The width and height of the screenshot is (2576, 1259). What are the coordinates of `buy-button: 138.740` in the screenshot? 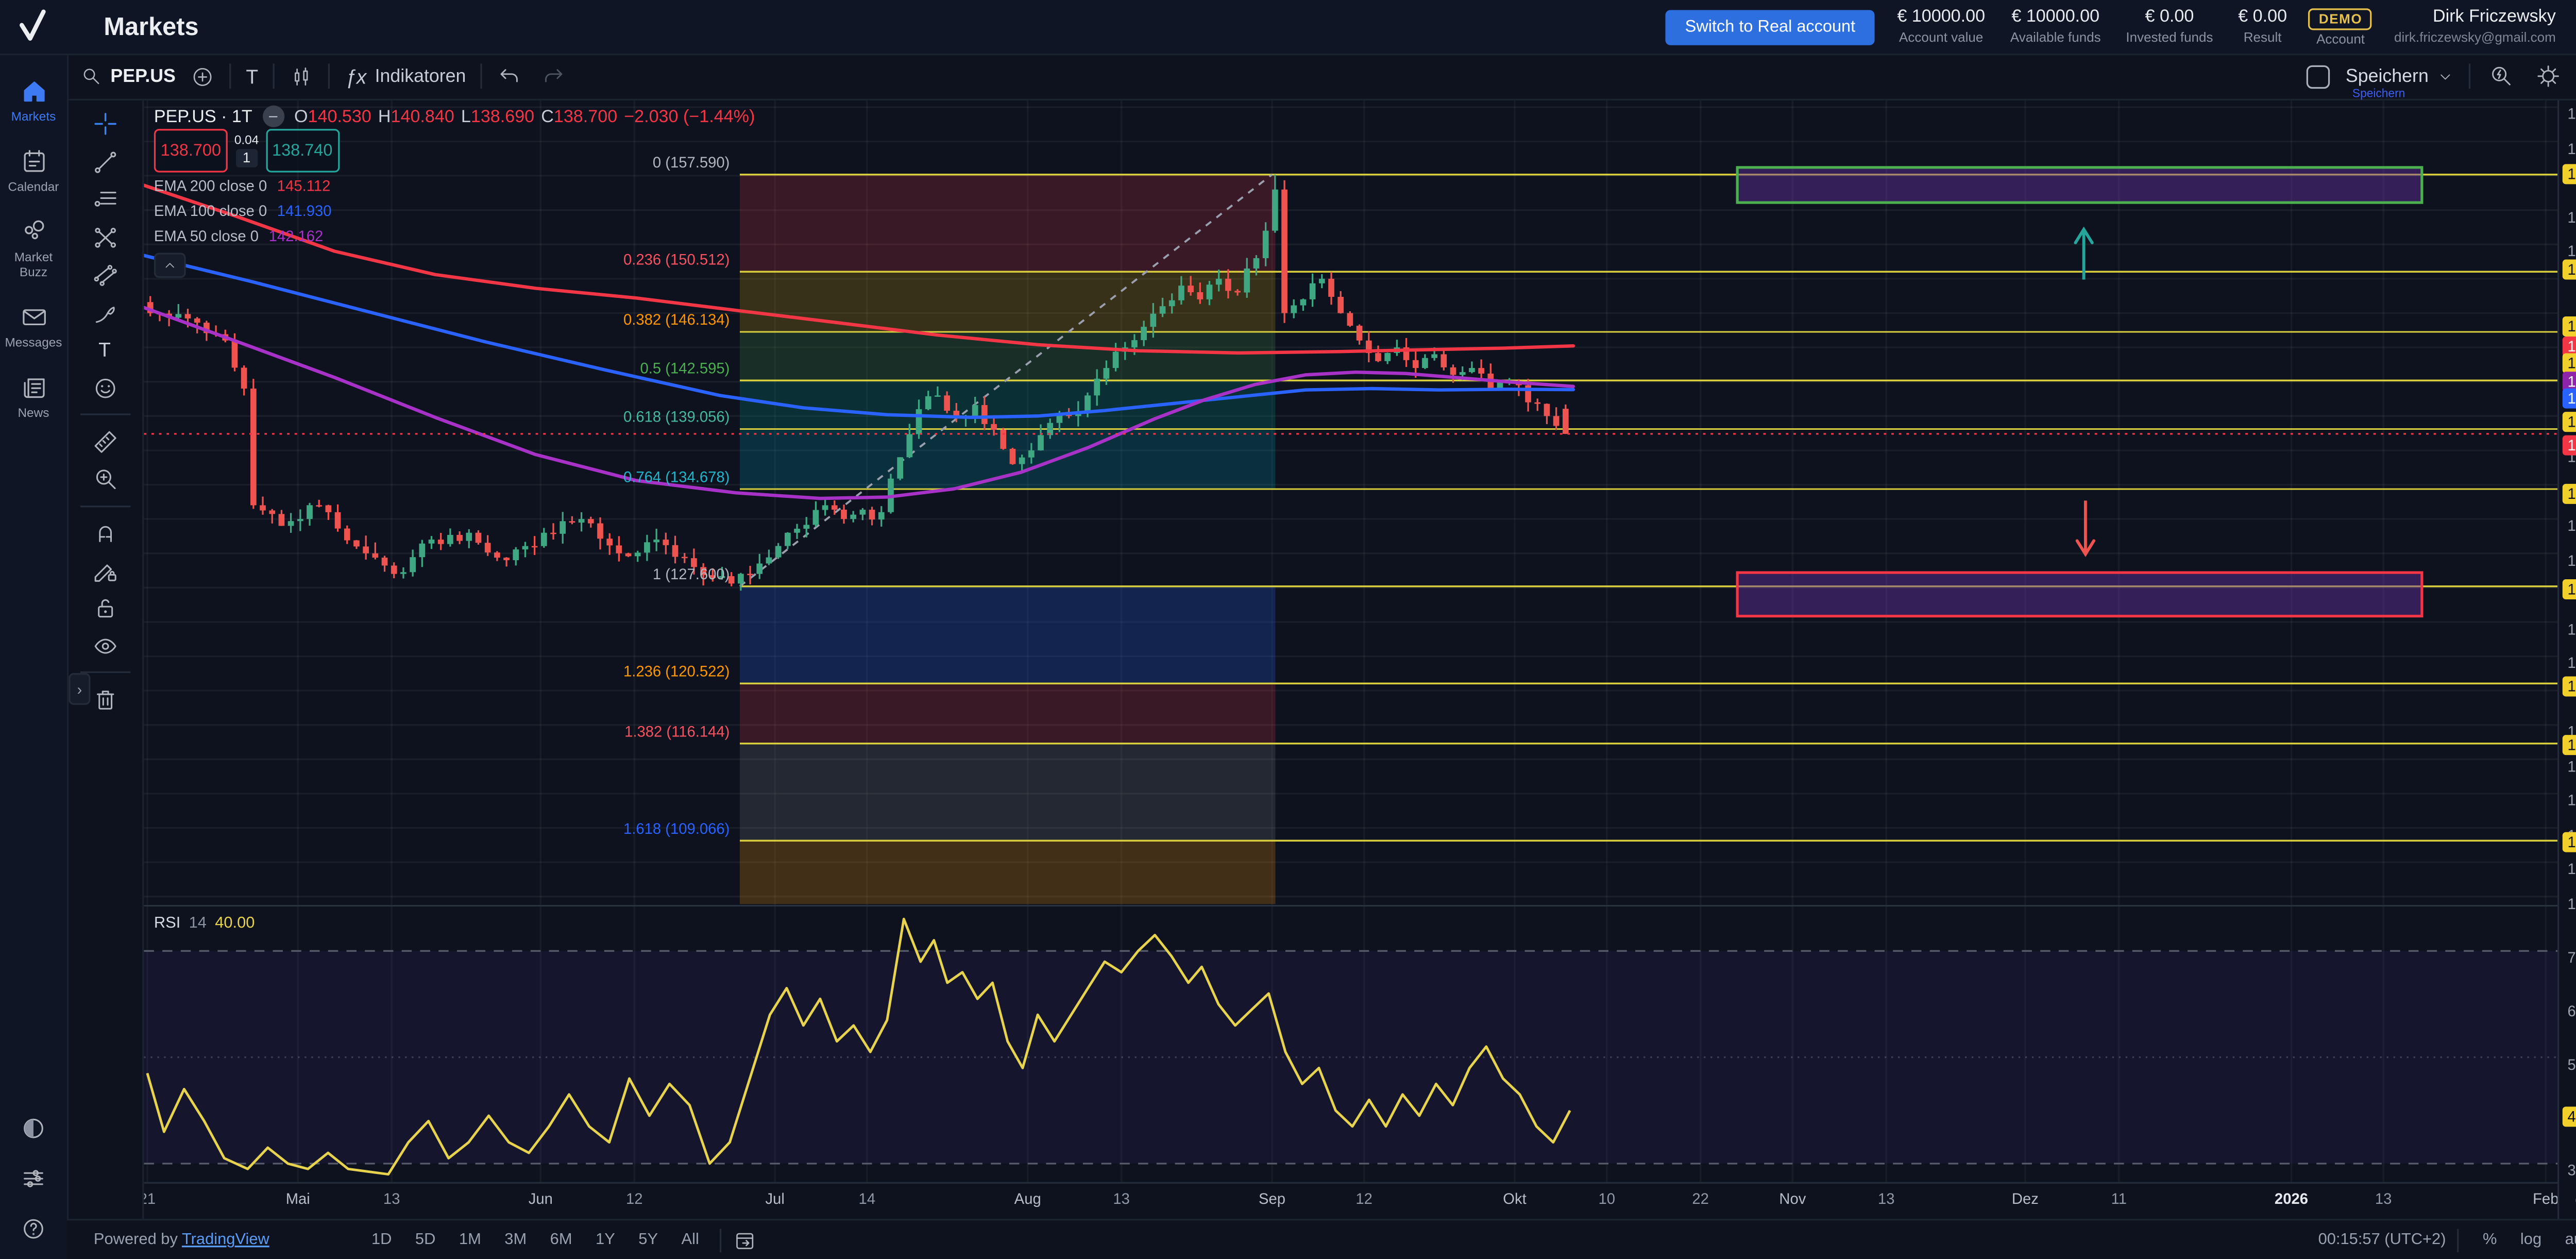 It's located at (302, 151).